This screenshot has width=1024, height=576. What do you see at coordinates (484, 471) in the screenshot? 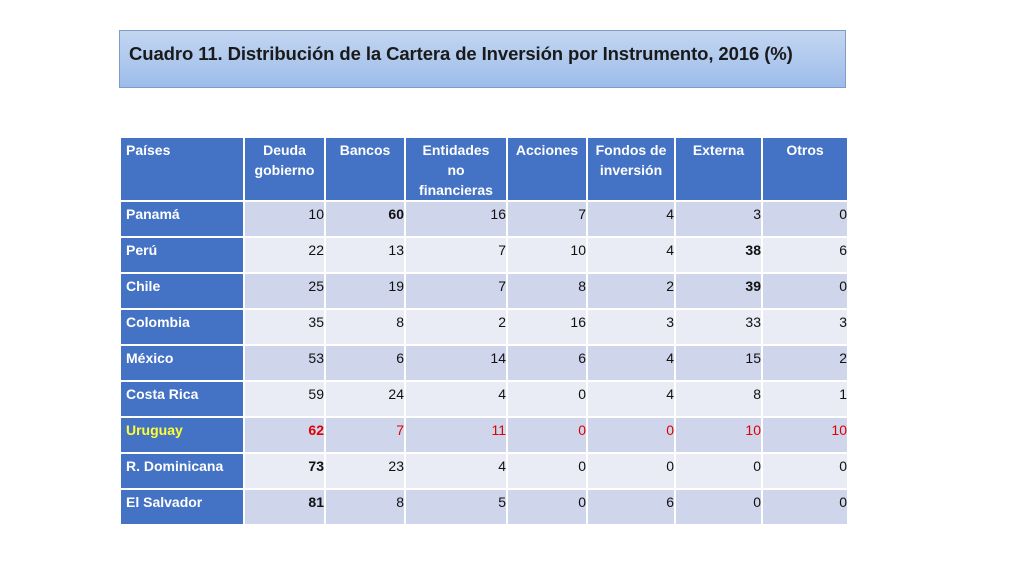
I see `table-row: R. Dominicana 73 23 4 0 0 0 0` at bounding box center [484, 471].